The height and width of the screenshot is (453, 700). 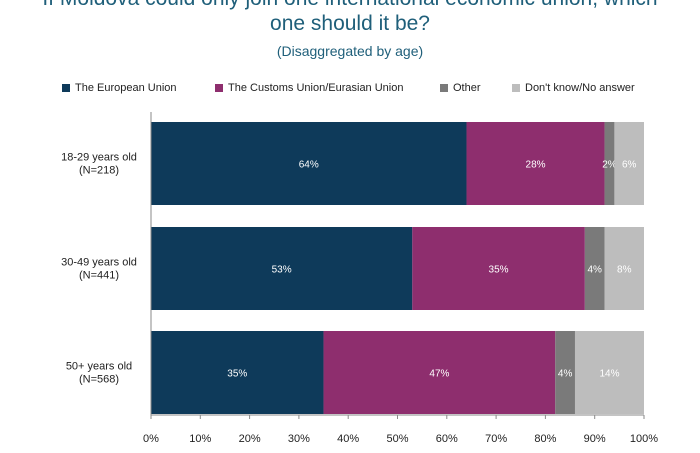 I want to click on data-label: 6%, so click(x=629, y=165).